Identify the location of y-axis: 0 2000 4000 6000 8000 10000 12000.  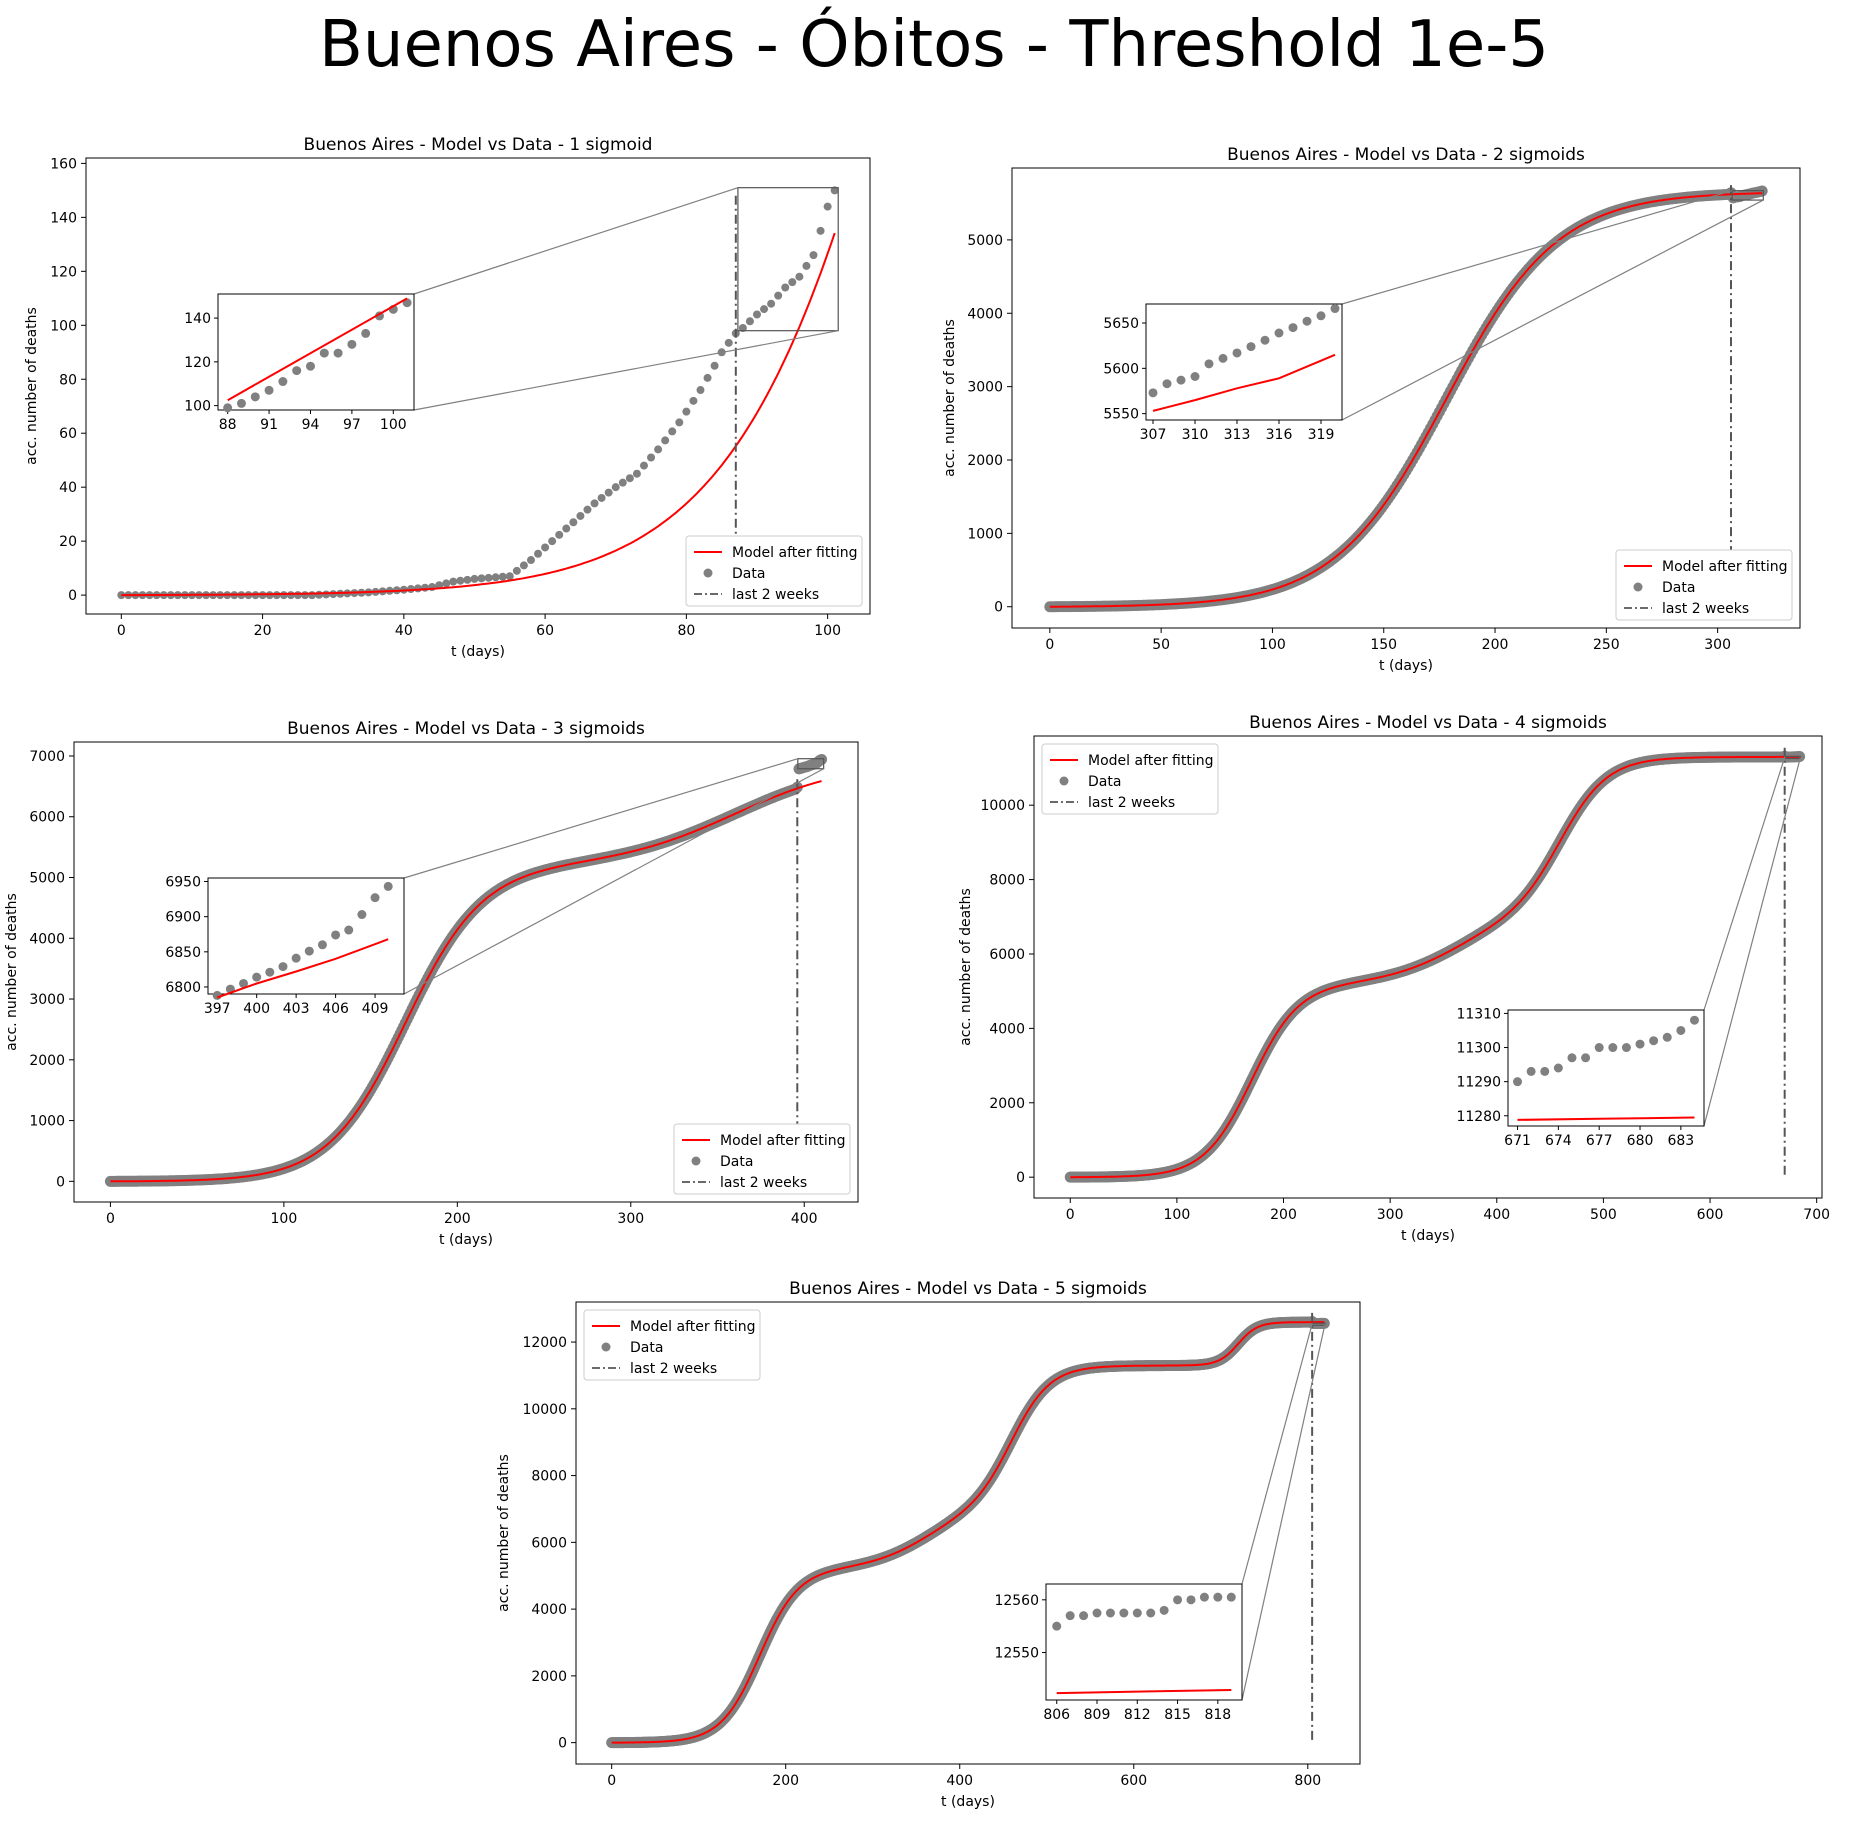
(549, 1543).